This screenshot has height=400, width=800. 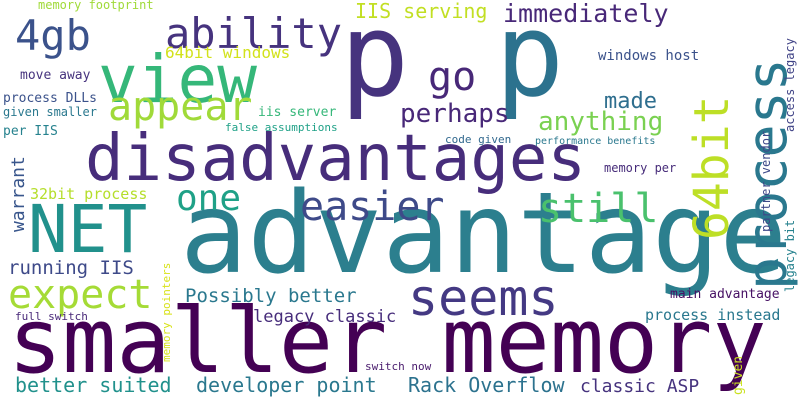 What do you see at coordinates (586, 14) in the screenshot?
I see `word: immediately` at bounding box center [586, 14].